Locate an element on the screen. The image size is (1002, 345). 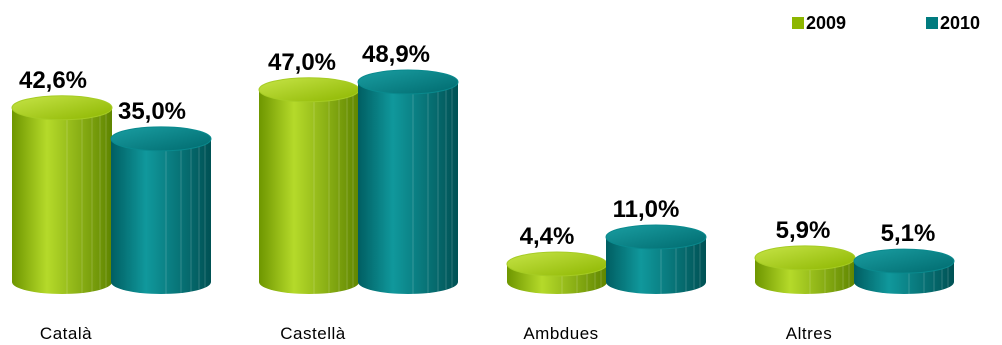
value-label: 48,9% is located at coordinates (396, 54).